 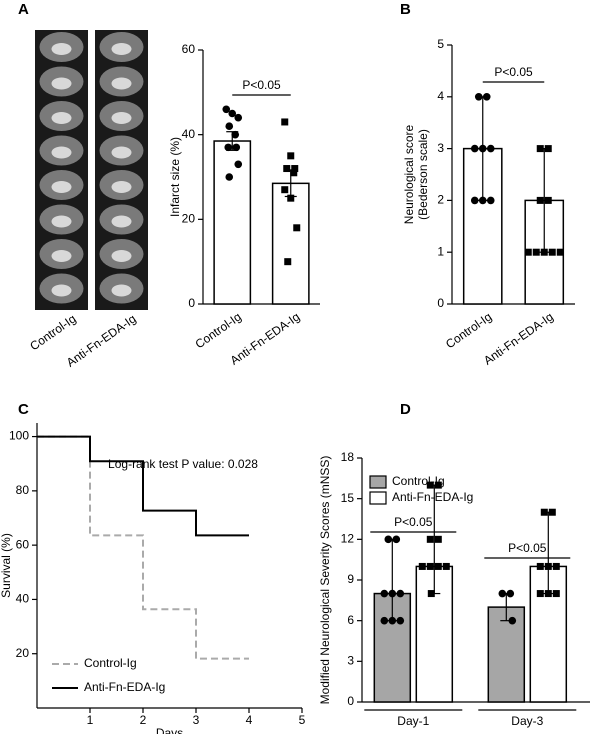 What do you see at coordinates (405, 9) in the screenshot?
I see `panel-label: B` at bounding box center [405, 9].